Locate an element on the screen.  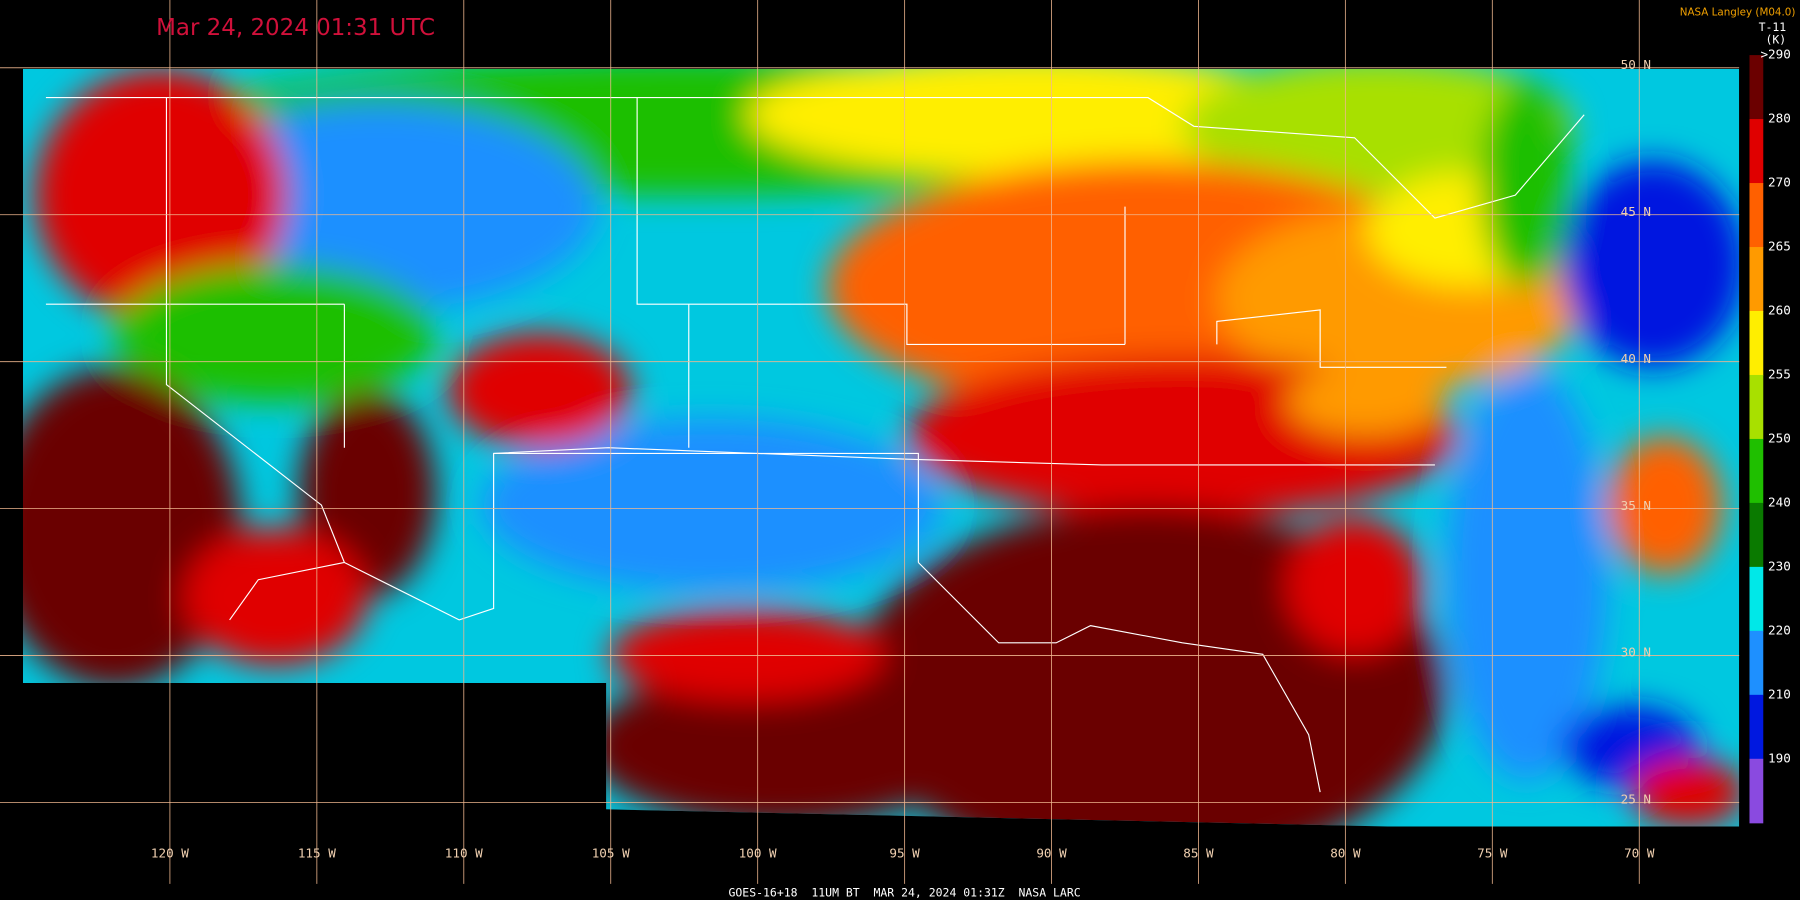
colorbar-product: T-11 is located at coordinates (1773, 27).